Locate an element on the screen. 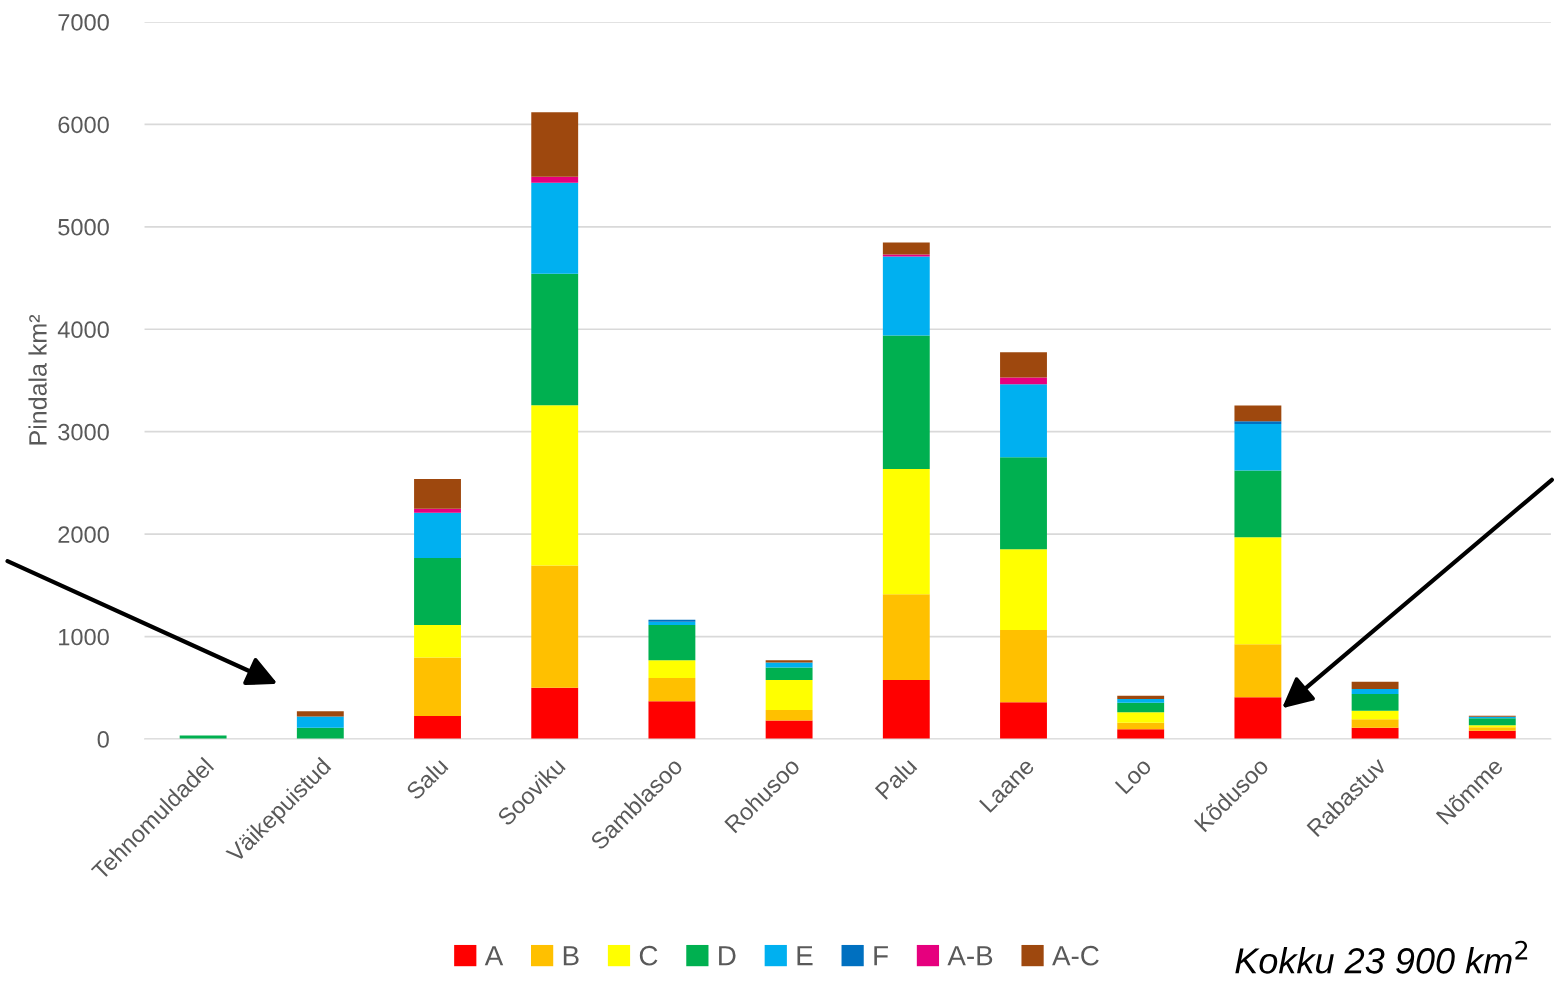  legend-label: A-B is located at coordinates (970, 956).